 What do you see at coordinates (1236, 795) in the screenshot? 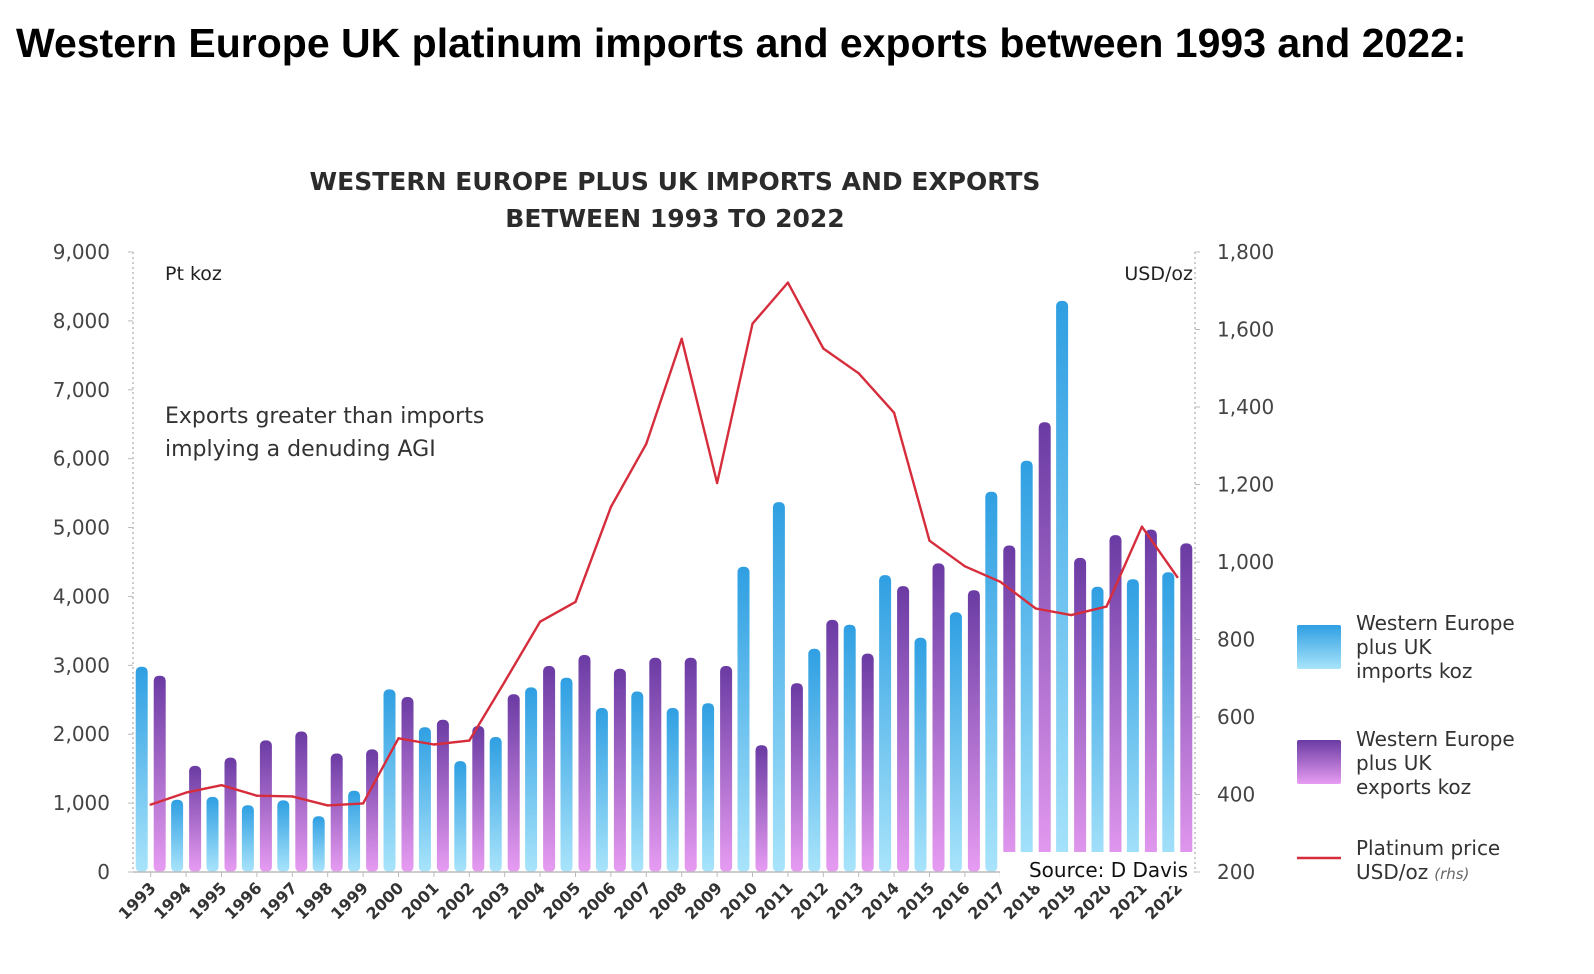
I see `right-tick-label: 400` at bounding box center [1236, 795].